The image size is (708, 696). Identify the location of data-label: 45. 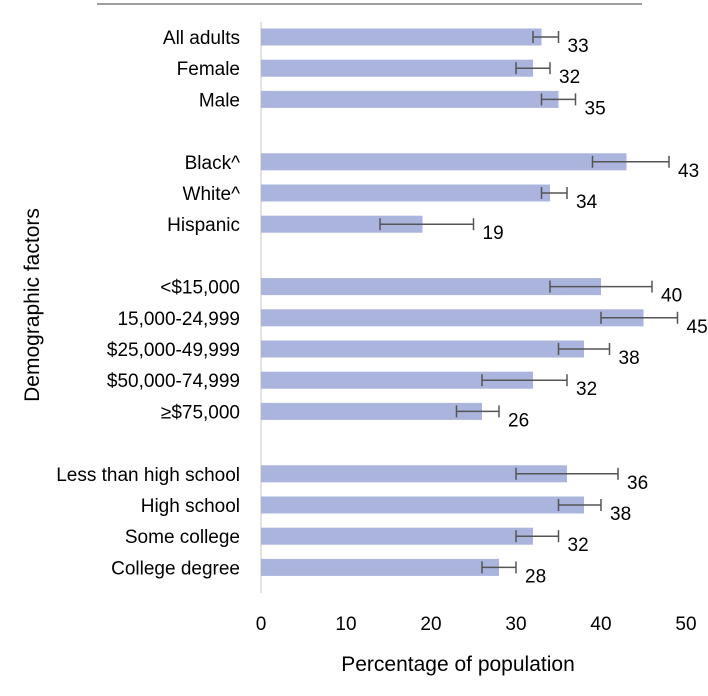
(697, 327).